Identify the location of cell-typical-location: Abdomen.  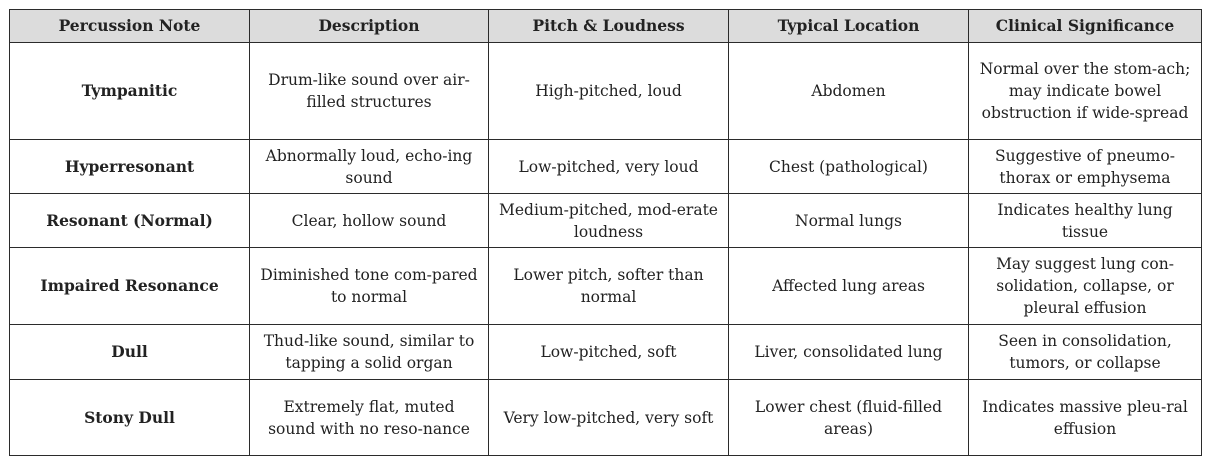
(848, 91).